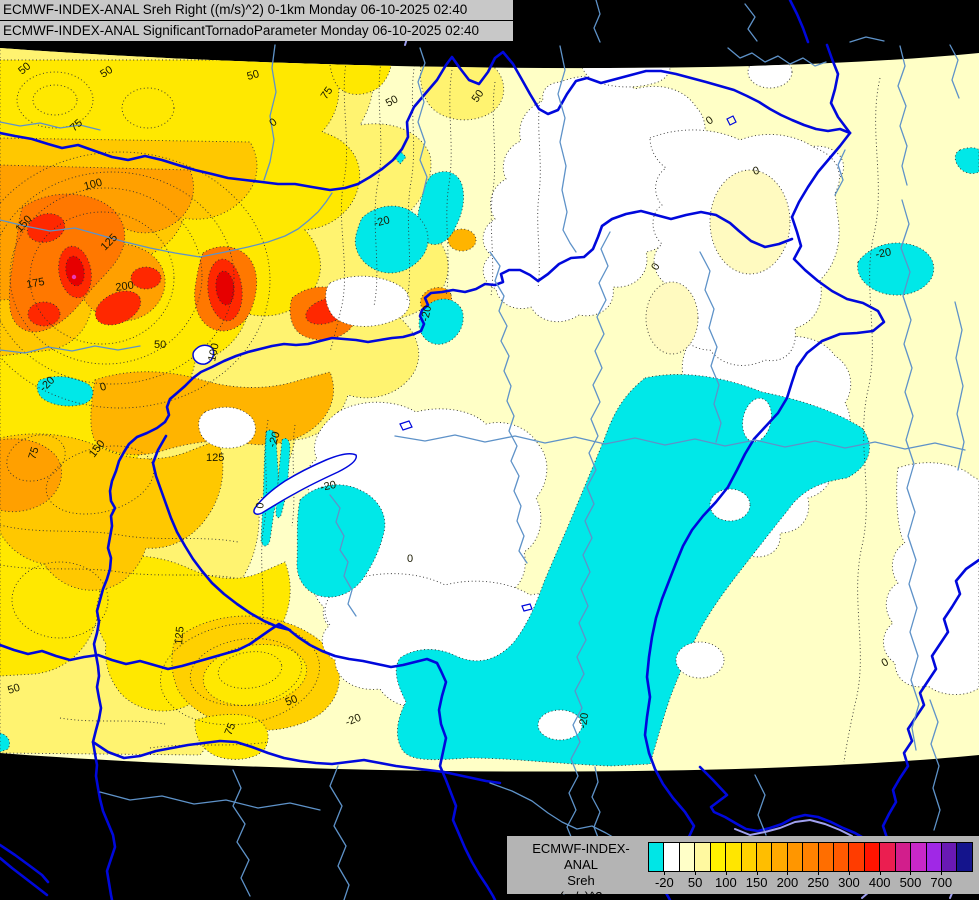 The width and height of the screenshot is (979, 900). Describe the element at coordinates (838, 89) in the screenshot. I see `river-branch-northeast` at that location.